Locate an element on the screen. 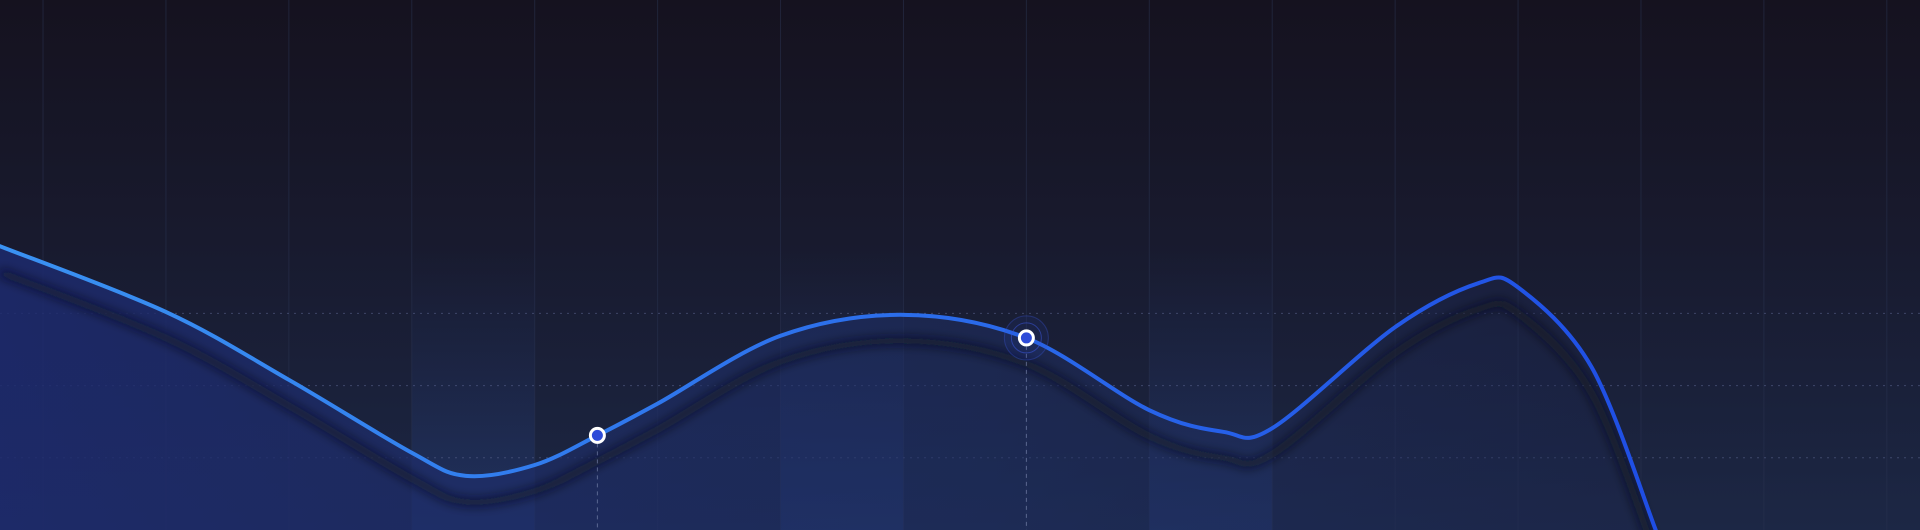  marker-halo is located at coordinates (1026, 338).